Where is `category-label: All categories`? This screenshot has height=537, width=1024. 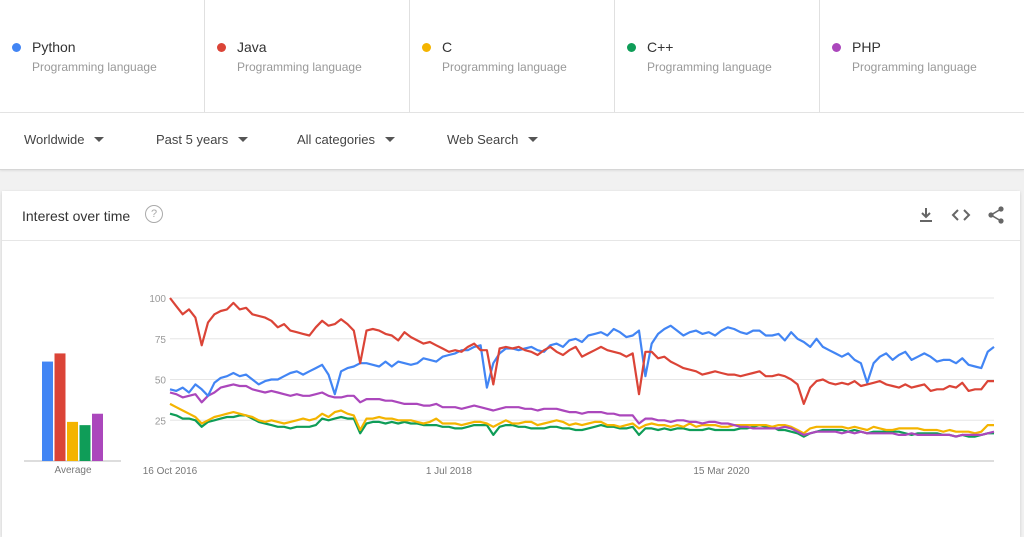 category-label: All categories is located at coordinates (336, 139).